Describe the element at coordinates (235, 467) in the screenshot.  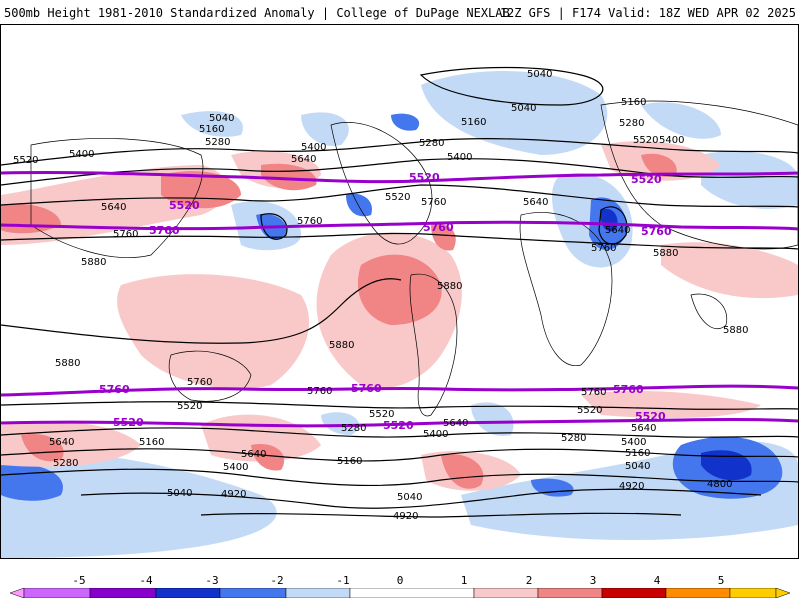
I see `contour-label-5400-f: 5400` at that location.